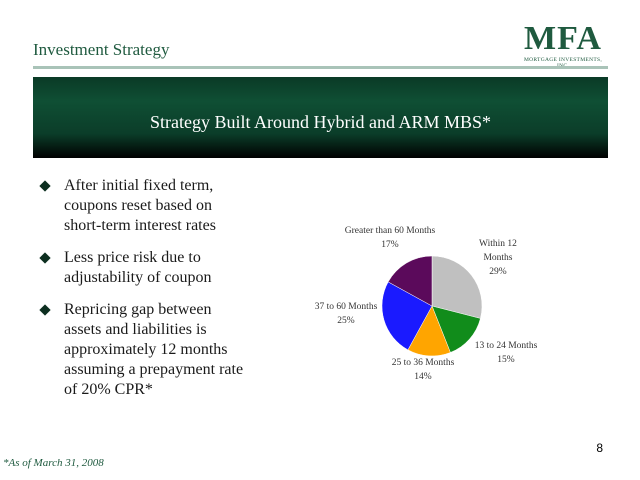  What do you see at coordinates (320, 67) in the screenshot?
I see `header-rule` at bounding box center [320, 67].